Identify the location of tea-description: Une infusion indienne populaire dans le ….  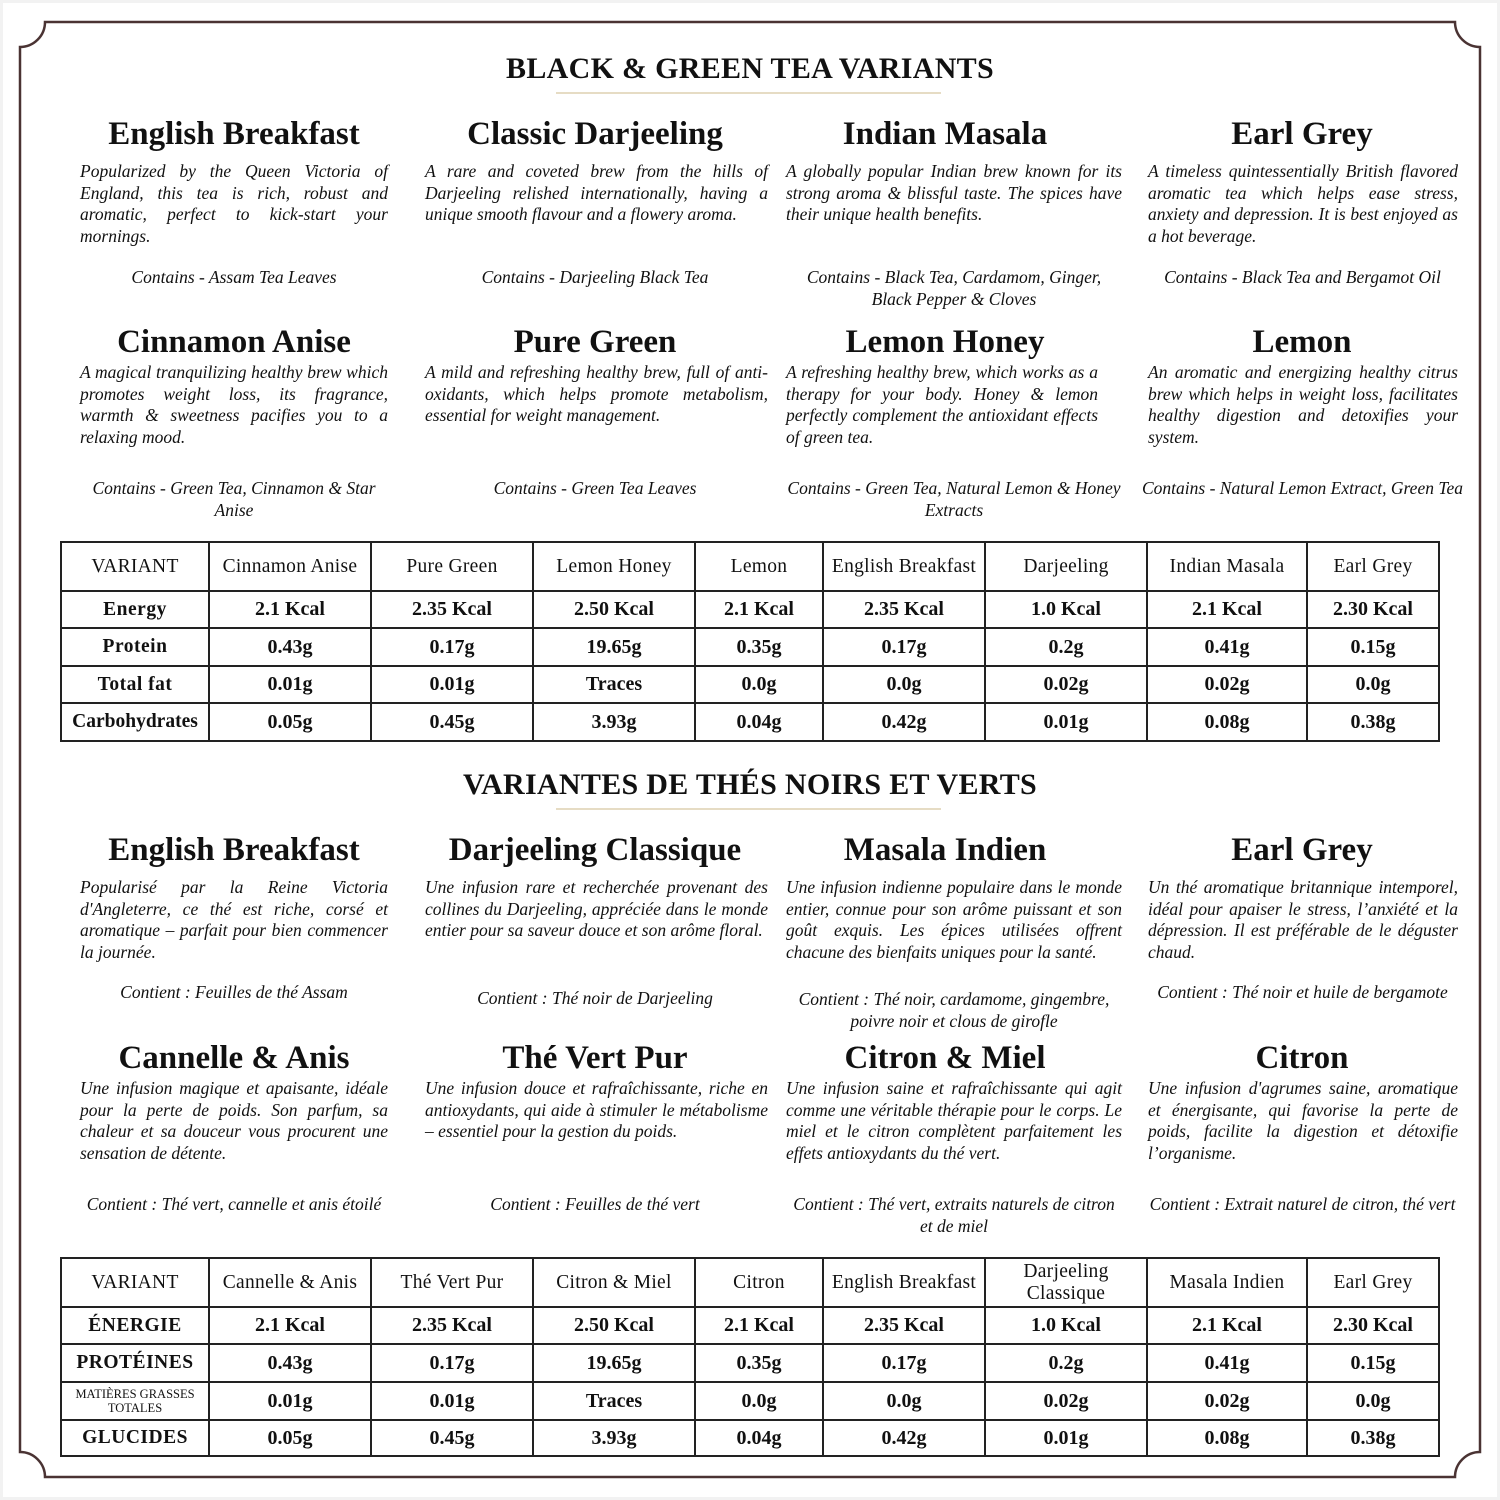
(954, 920).